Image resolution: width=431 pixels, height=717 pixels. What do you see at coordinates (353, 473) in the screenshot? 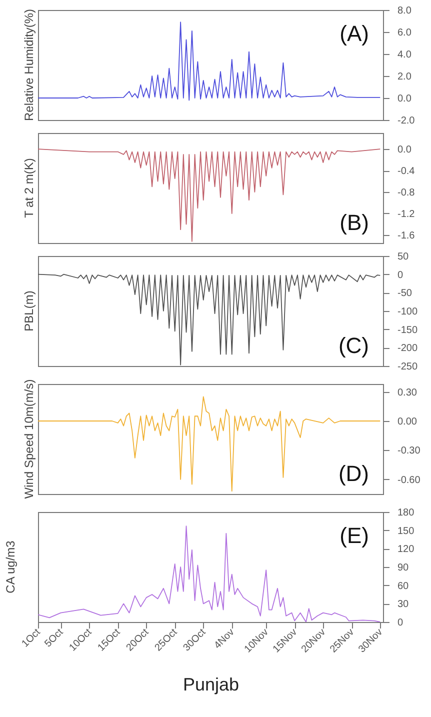
I see `annotation: (D)` at bounding box center [353, 473].